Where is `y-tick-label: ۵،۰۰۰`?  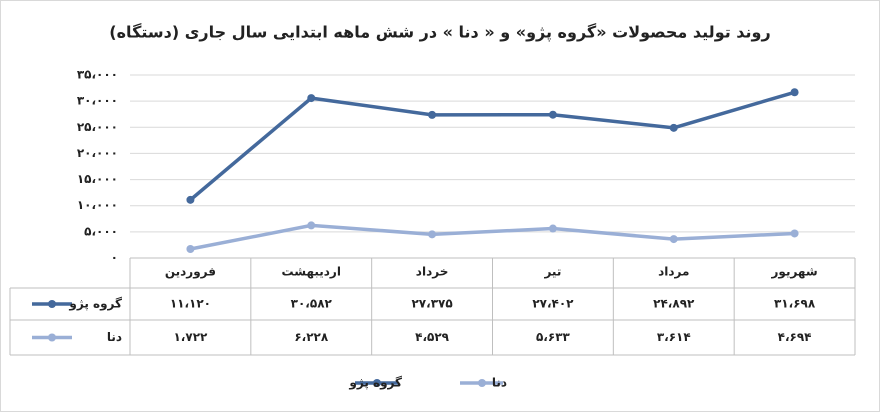
y-tick-label: ۵،۰۰۰ is located at coordinates (101, 231).